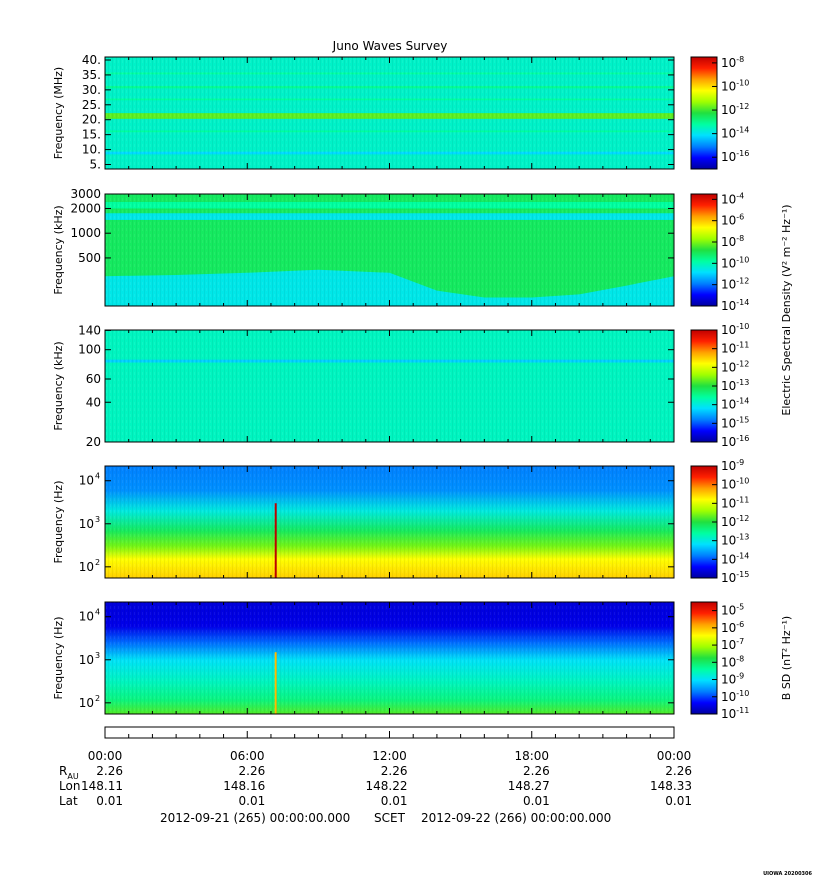  Describe the element at coordinates (390, 46) in the screenshot. I see `figure-title: Juno Waves Survey` at that location.